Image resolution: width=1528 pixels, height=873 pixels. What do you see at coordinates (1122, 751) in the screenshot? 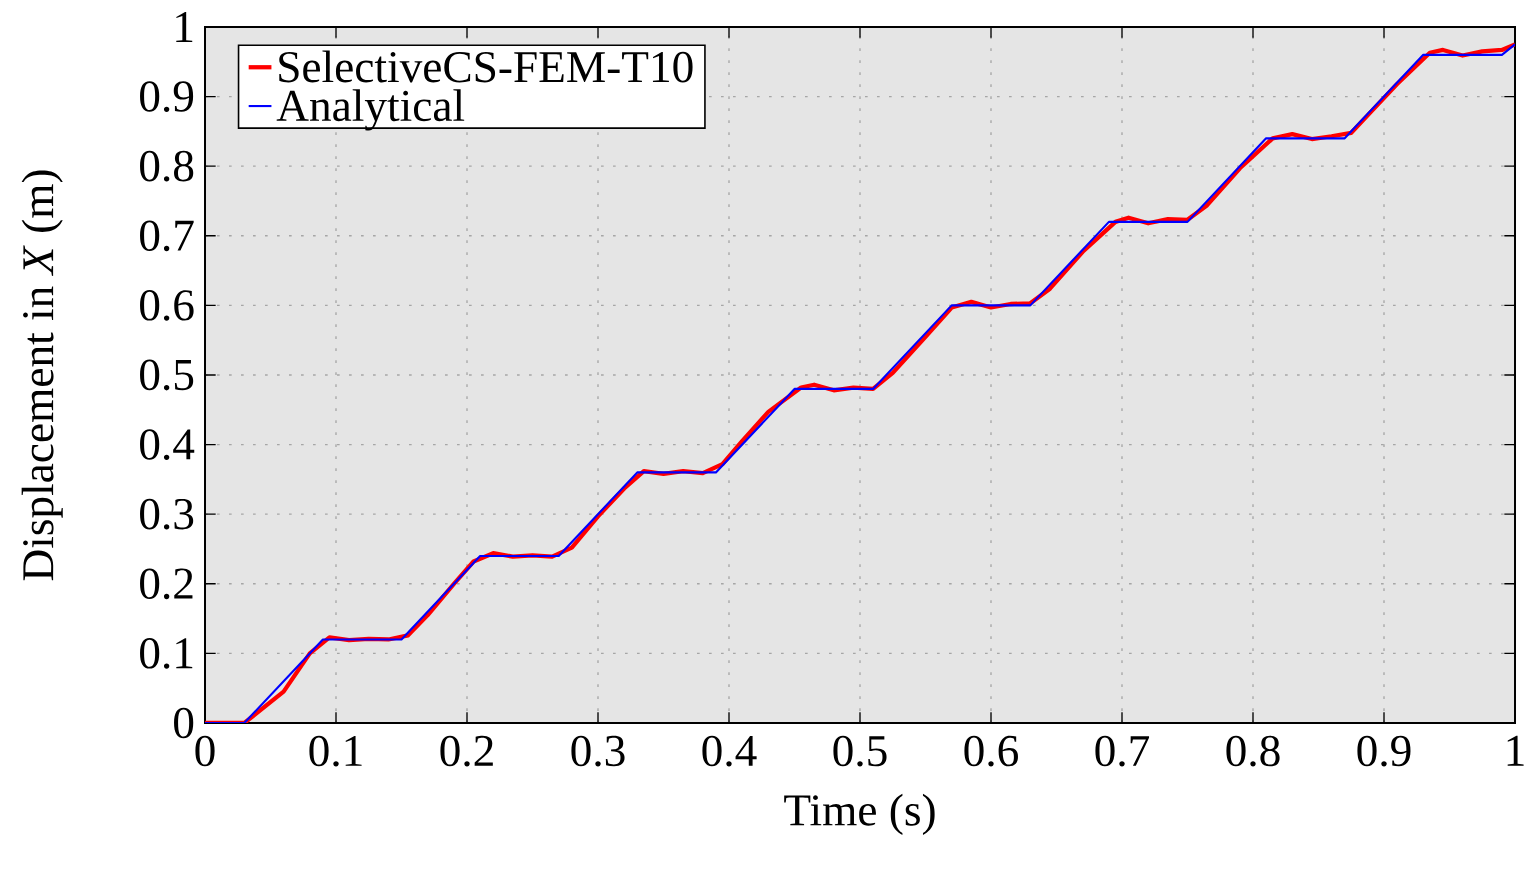
I see `x-tick-label: 0.7` at bounding box center [1122, 751].